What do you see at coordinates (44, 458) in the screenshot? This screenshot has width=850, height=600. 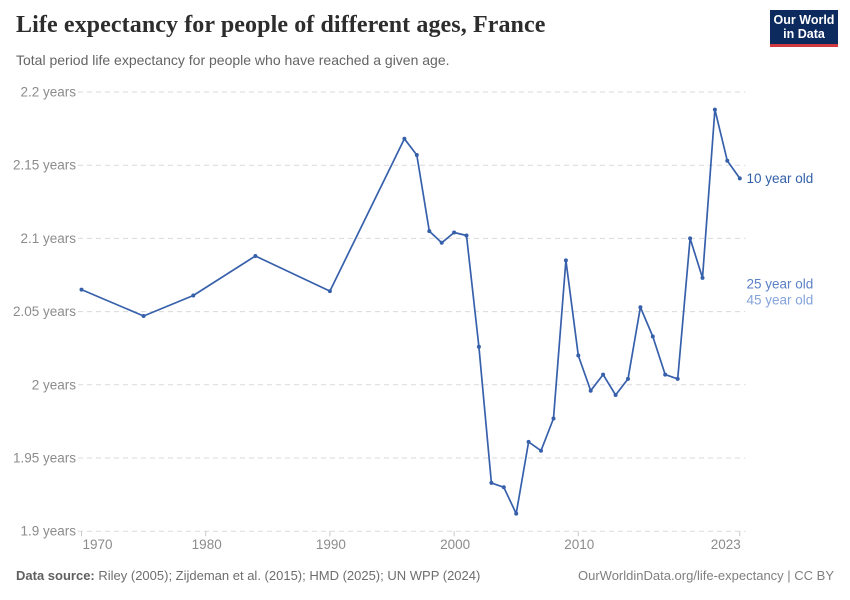 I see `y-axis-label: 1.95 years` at bounding box center [44, 458].